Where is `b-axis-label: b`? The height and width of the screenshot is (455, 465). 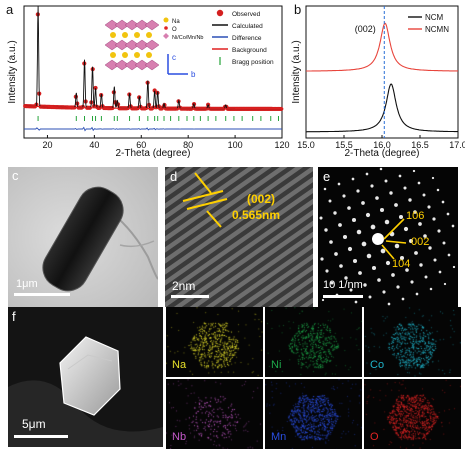 b-axis-label: b is located at coordinates (193, 74).